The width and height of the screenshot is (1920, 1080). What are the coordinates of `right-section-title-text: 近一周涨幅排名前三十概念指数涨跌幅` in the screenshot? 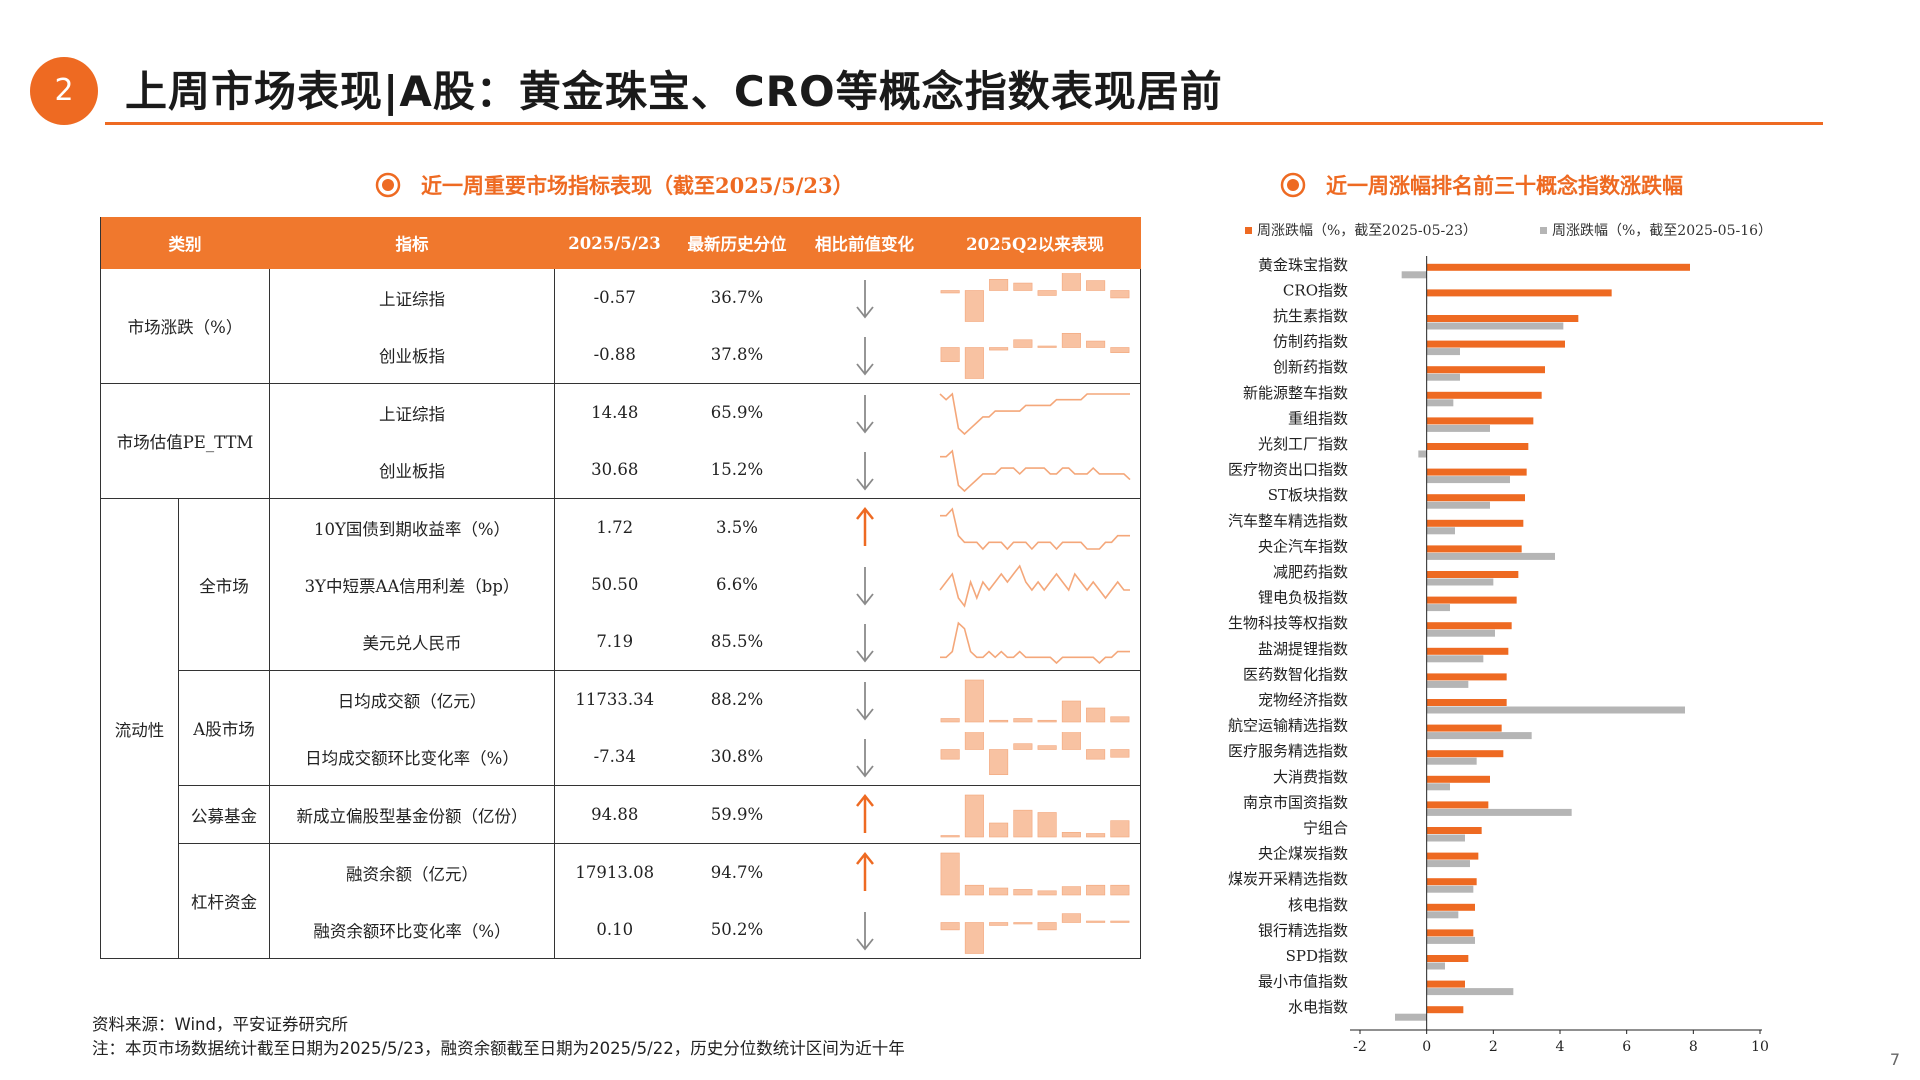 It's located at (1504, 185).